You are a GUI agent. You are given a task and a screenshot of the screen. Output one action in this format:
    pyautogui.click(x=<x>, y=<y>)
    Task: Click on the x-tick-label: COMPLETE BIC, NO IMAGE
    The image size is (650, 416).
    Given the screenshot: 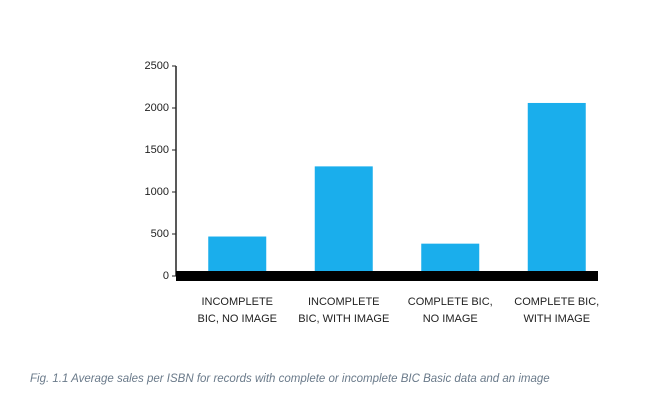 What is the action you would take?
    pyautogui.click(x=450, y=310)
    